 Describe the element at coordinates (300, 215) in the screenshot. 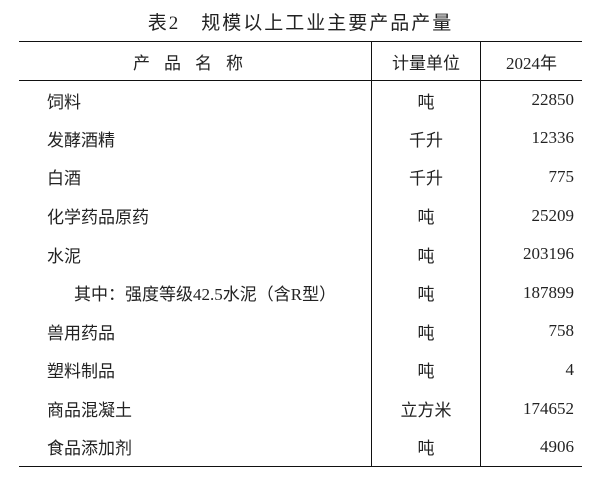

I see `table-row: 化学药品原药 吨 25209` at that location.